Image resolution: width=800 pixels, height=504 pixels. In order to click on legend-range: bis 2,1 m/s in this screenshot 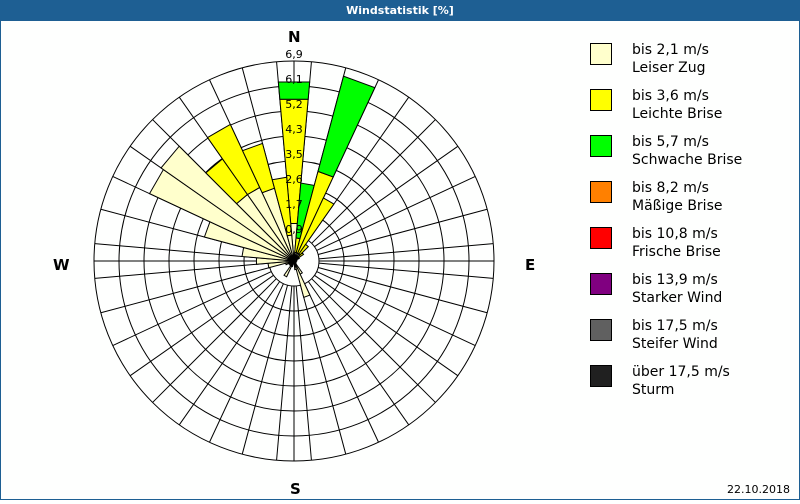, I will do `click(670, 50)`.